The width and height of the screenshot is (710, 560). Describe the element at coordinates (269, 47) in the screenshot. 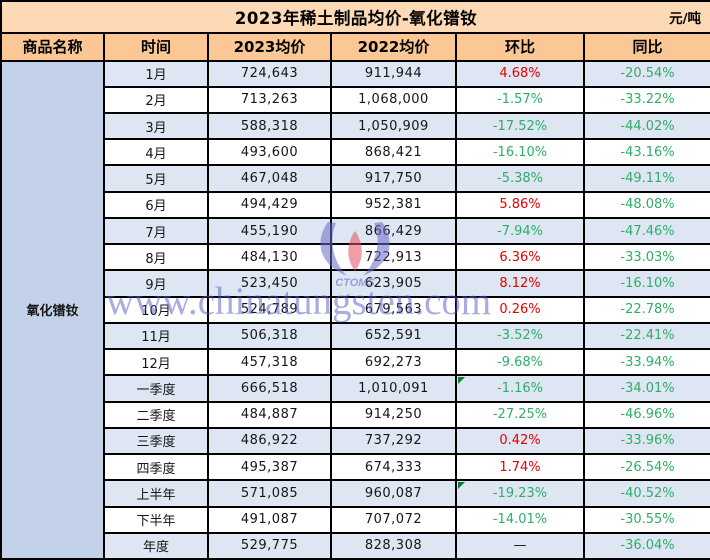

I see `col-header-avg-2023: 2023均价` at that location.